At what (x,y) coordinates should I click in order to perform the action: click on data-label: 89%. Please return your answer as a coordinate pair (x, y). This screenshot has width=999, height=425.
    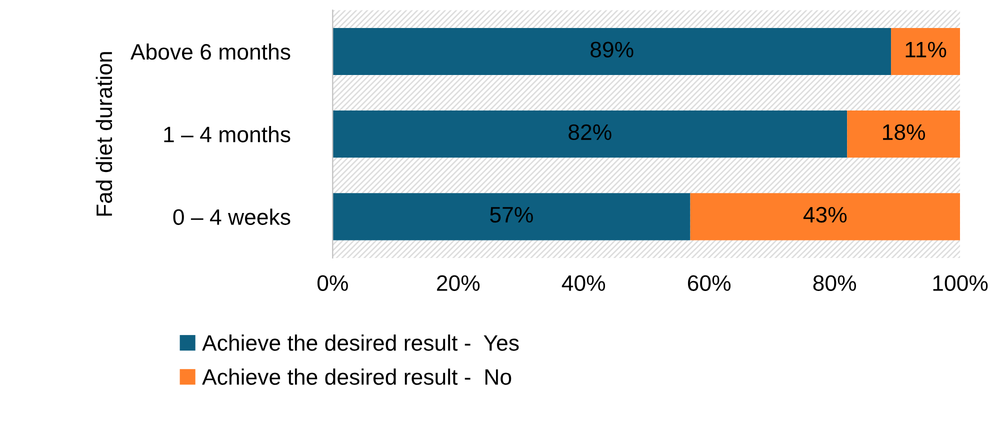
    Looking at the image, I should click on (612, 50).